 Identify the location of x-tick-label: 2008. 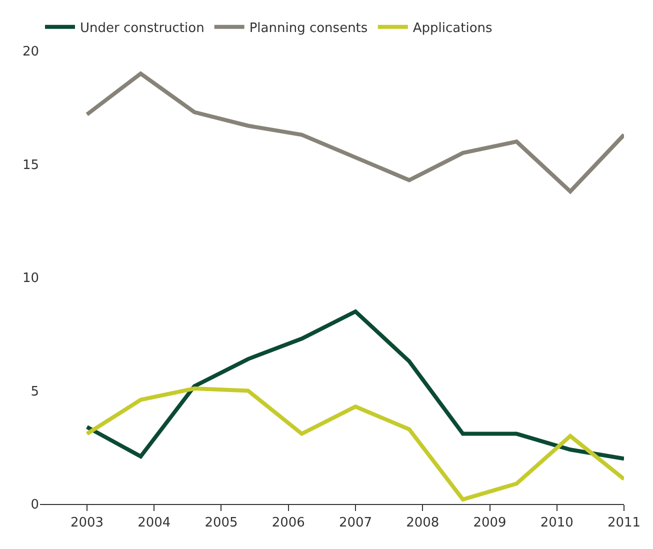
(423, 523).